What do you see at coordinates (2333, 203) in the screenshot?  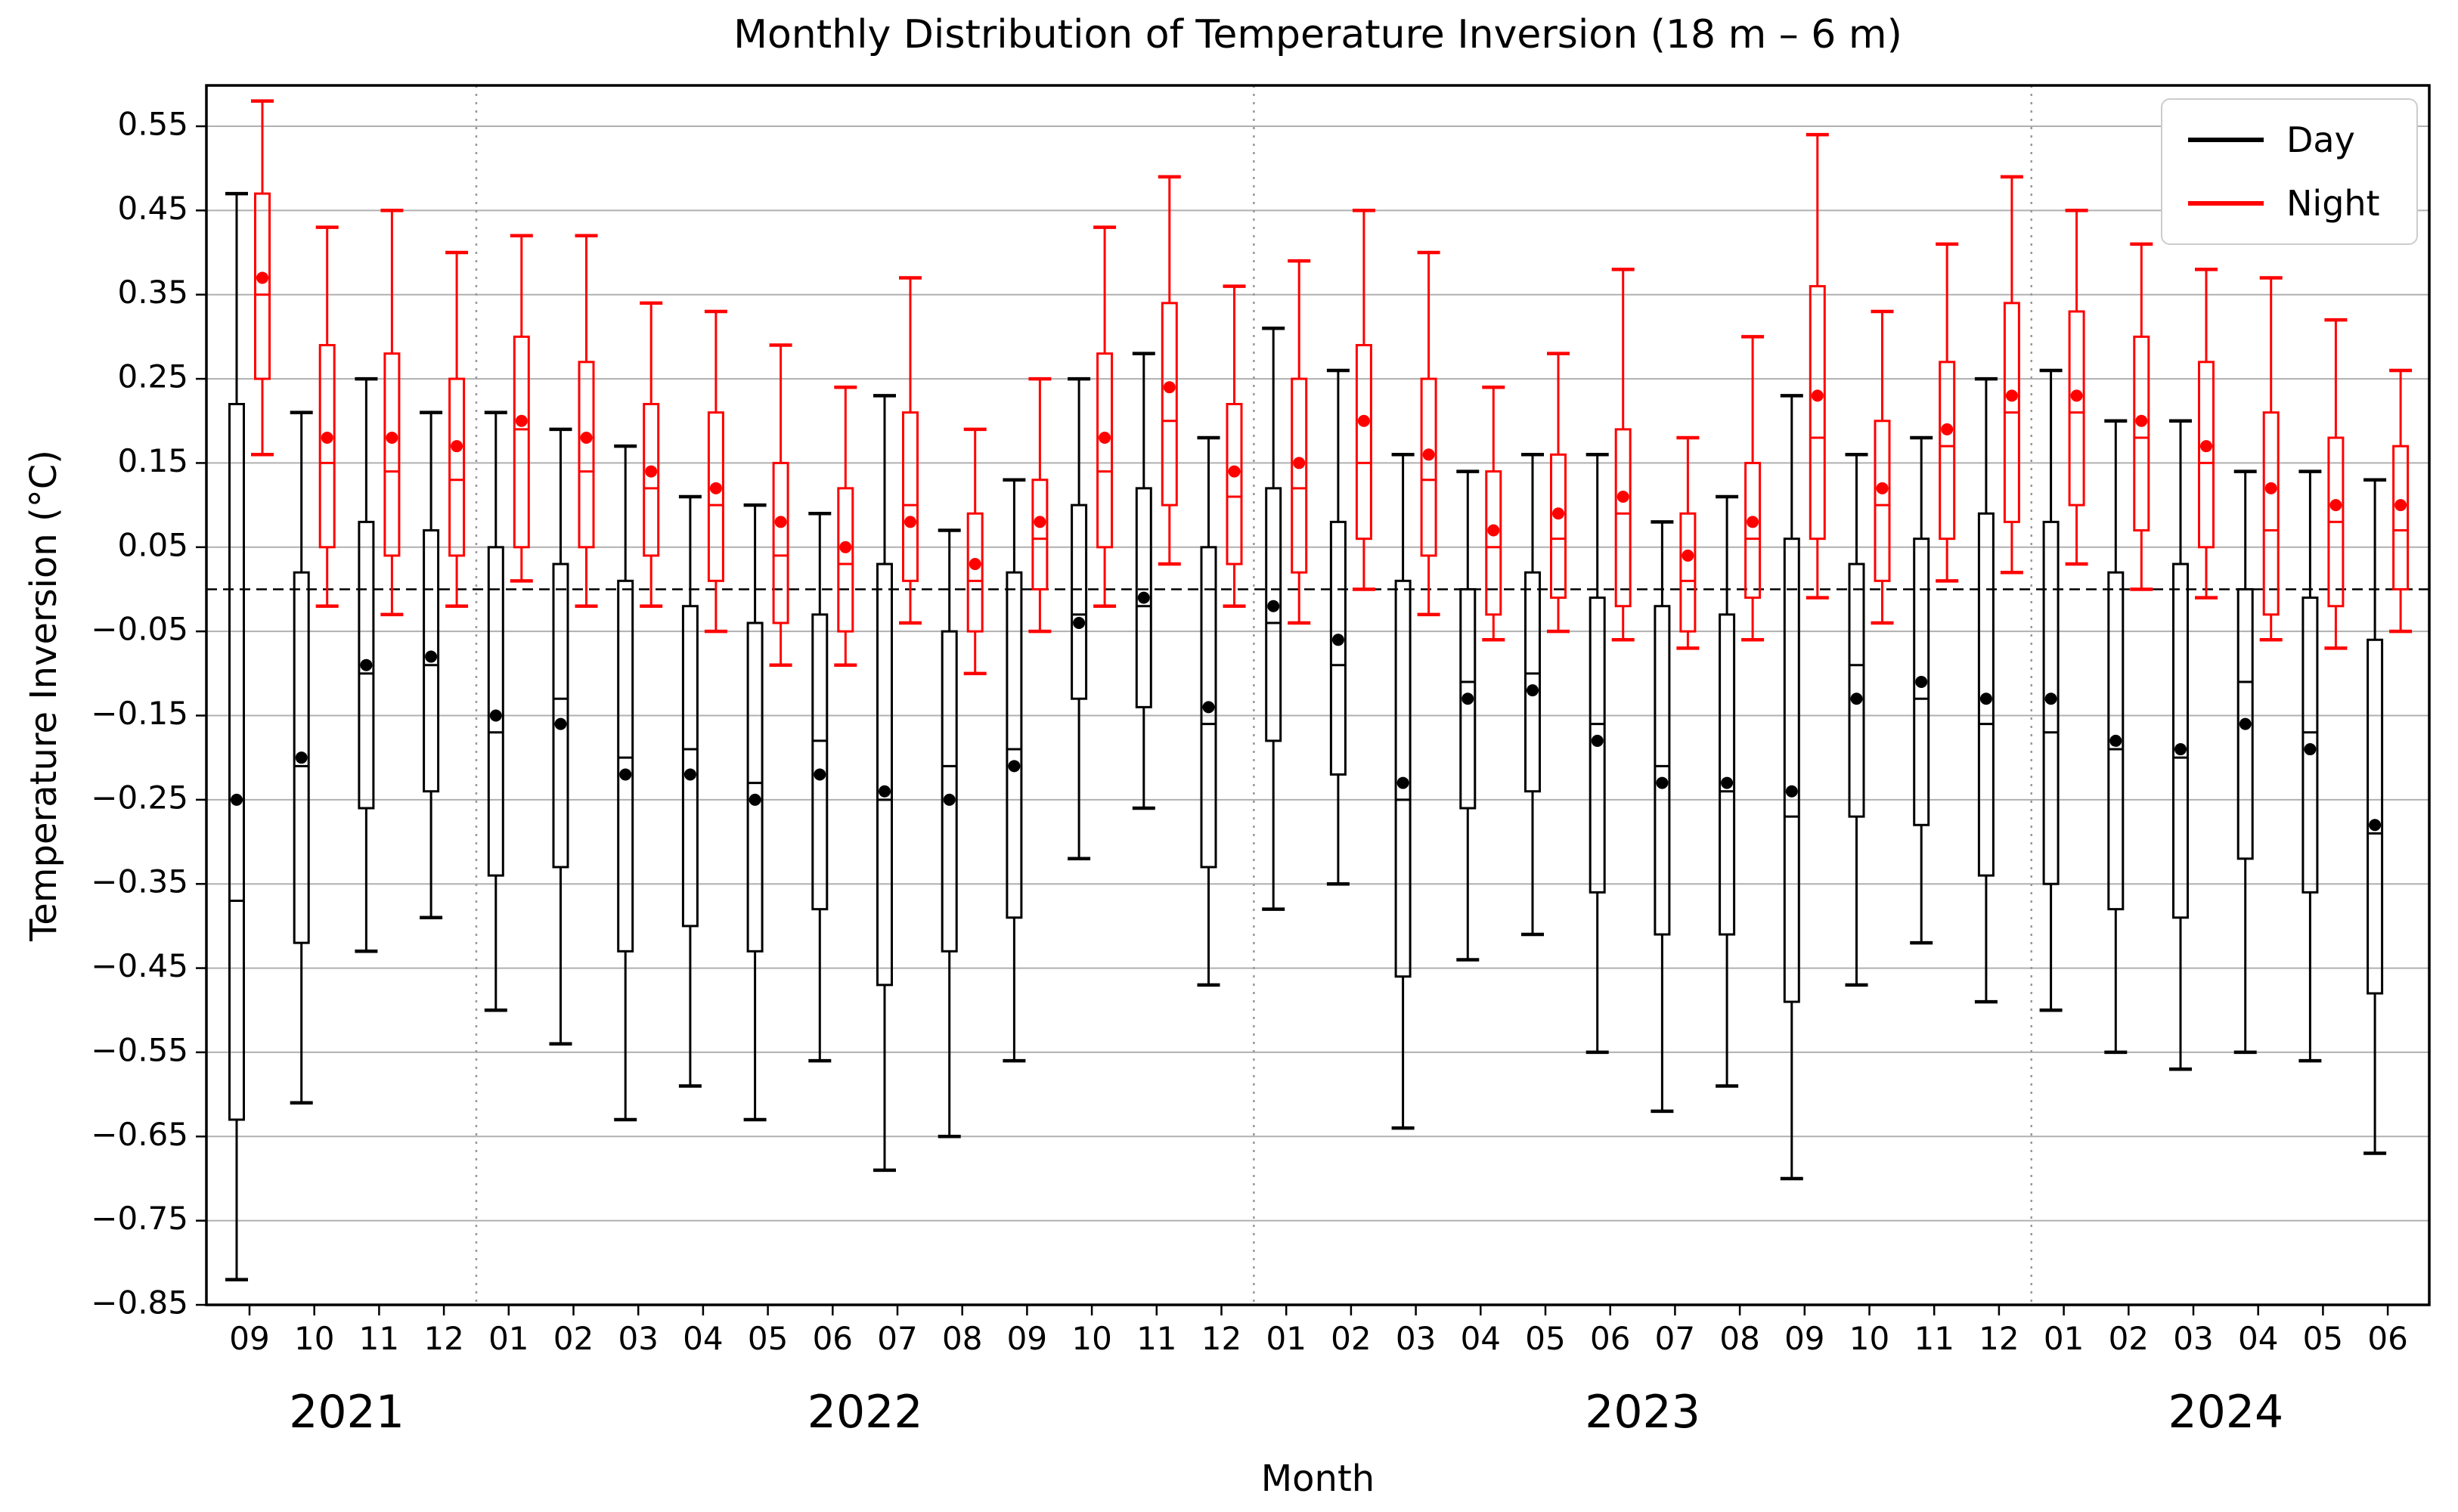 I see `legend-label-night: Night` at bounding box center [2333, 203].